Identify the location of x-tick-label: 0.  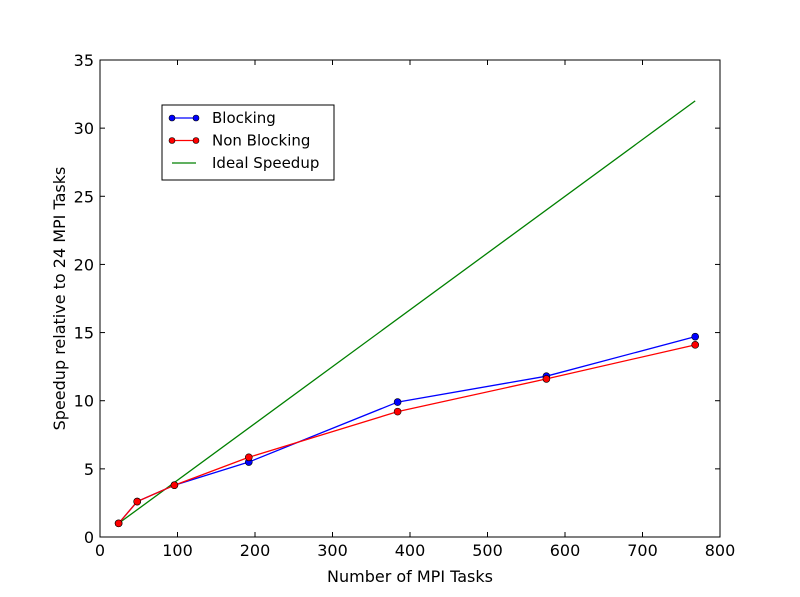
(100, 550).